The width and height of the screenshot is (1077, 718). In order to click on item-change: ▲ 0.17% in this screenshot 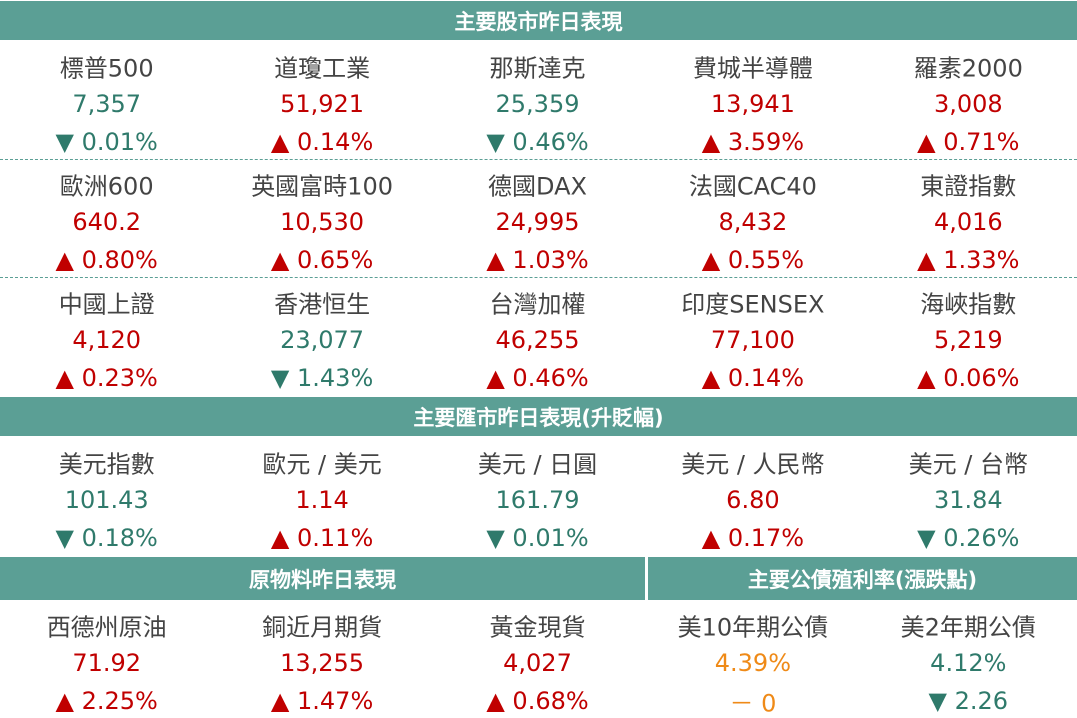, I will do `click(753, 538)`.